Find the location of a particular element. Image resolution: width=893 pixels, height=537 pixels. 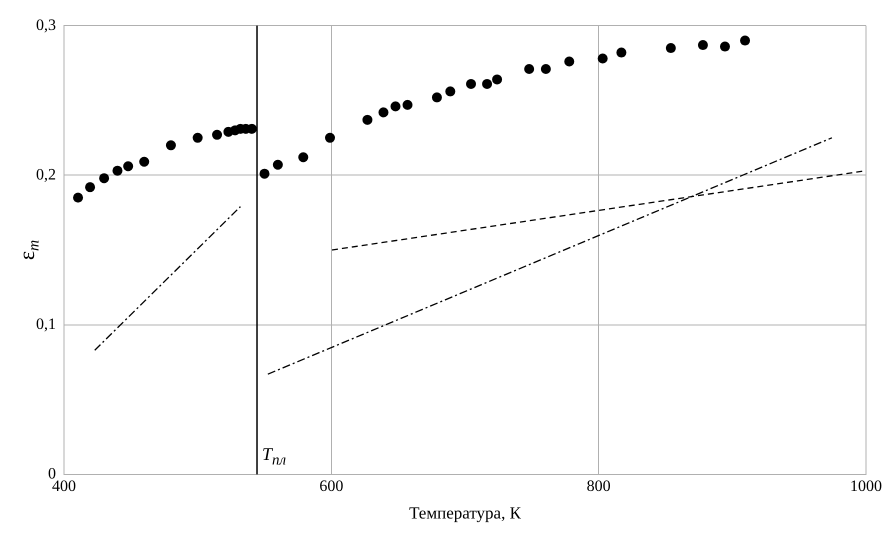

x-axis-title: Температура, К is located at coordinates (465, 512).